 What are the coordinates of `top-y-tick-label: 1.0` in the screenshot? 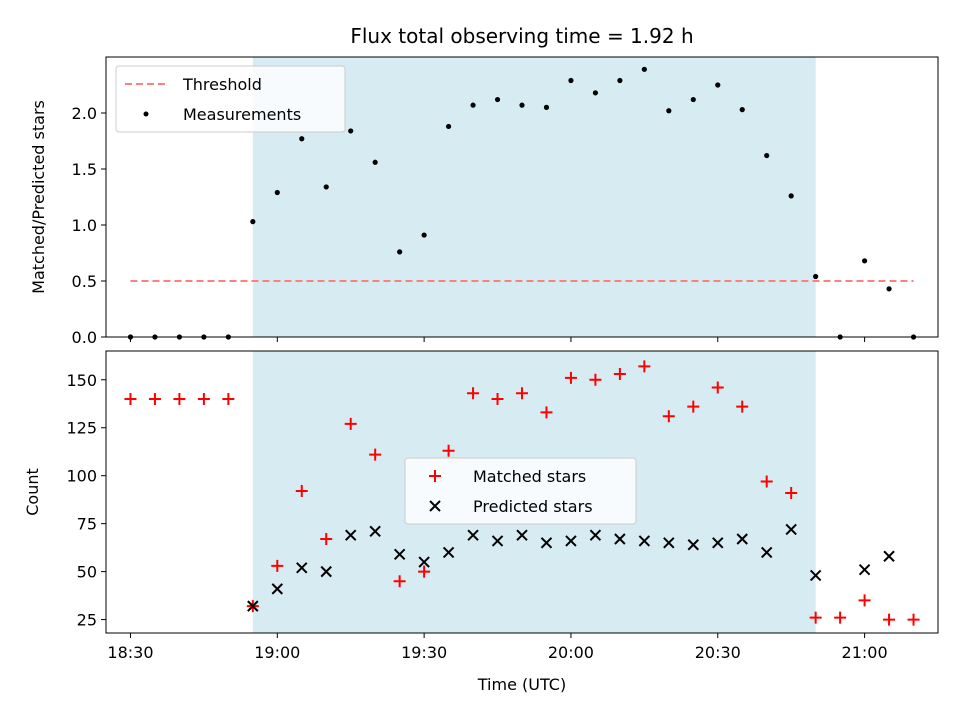 It's located at (84, 225).